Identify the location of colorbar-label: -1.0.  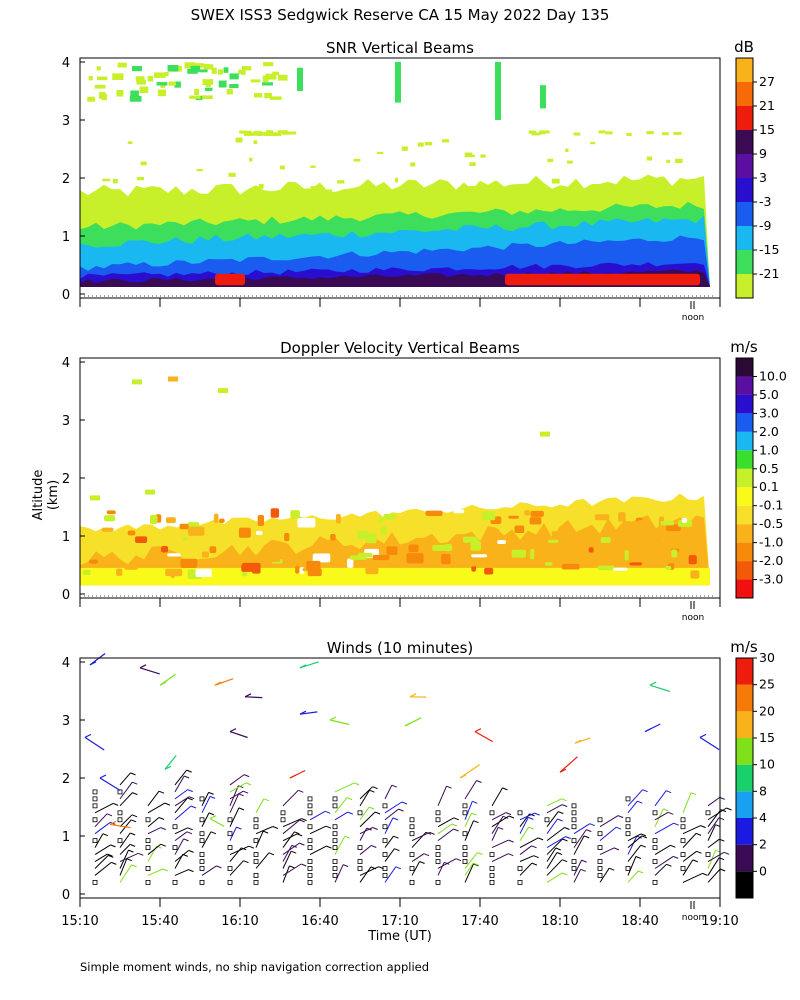
(771, 542).